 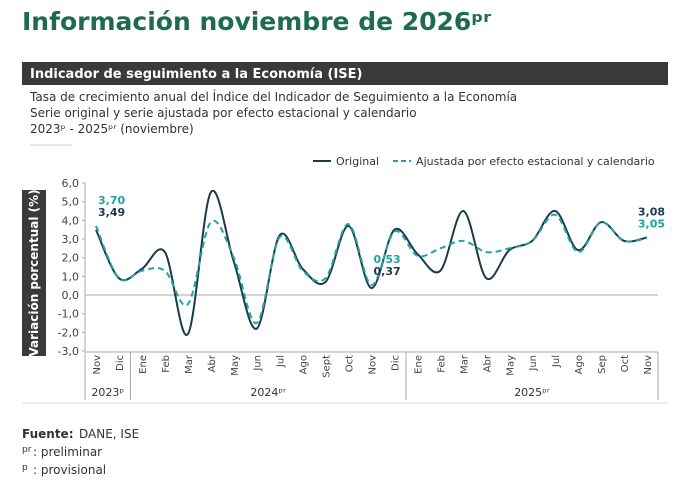 What do you see at coordinates (71, 220) in the screenshot?
I see `y-tick-label: 4,0` at bounding box center [71, 220].